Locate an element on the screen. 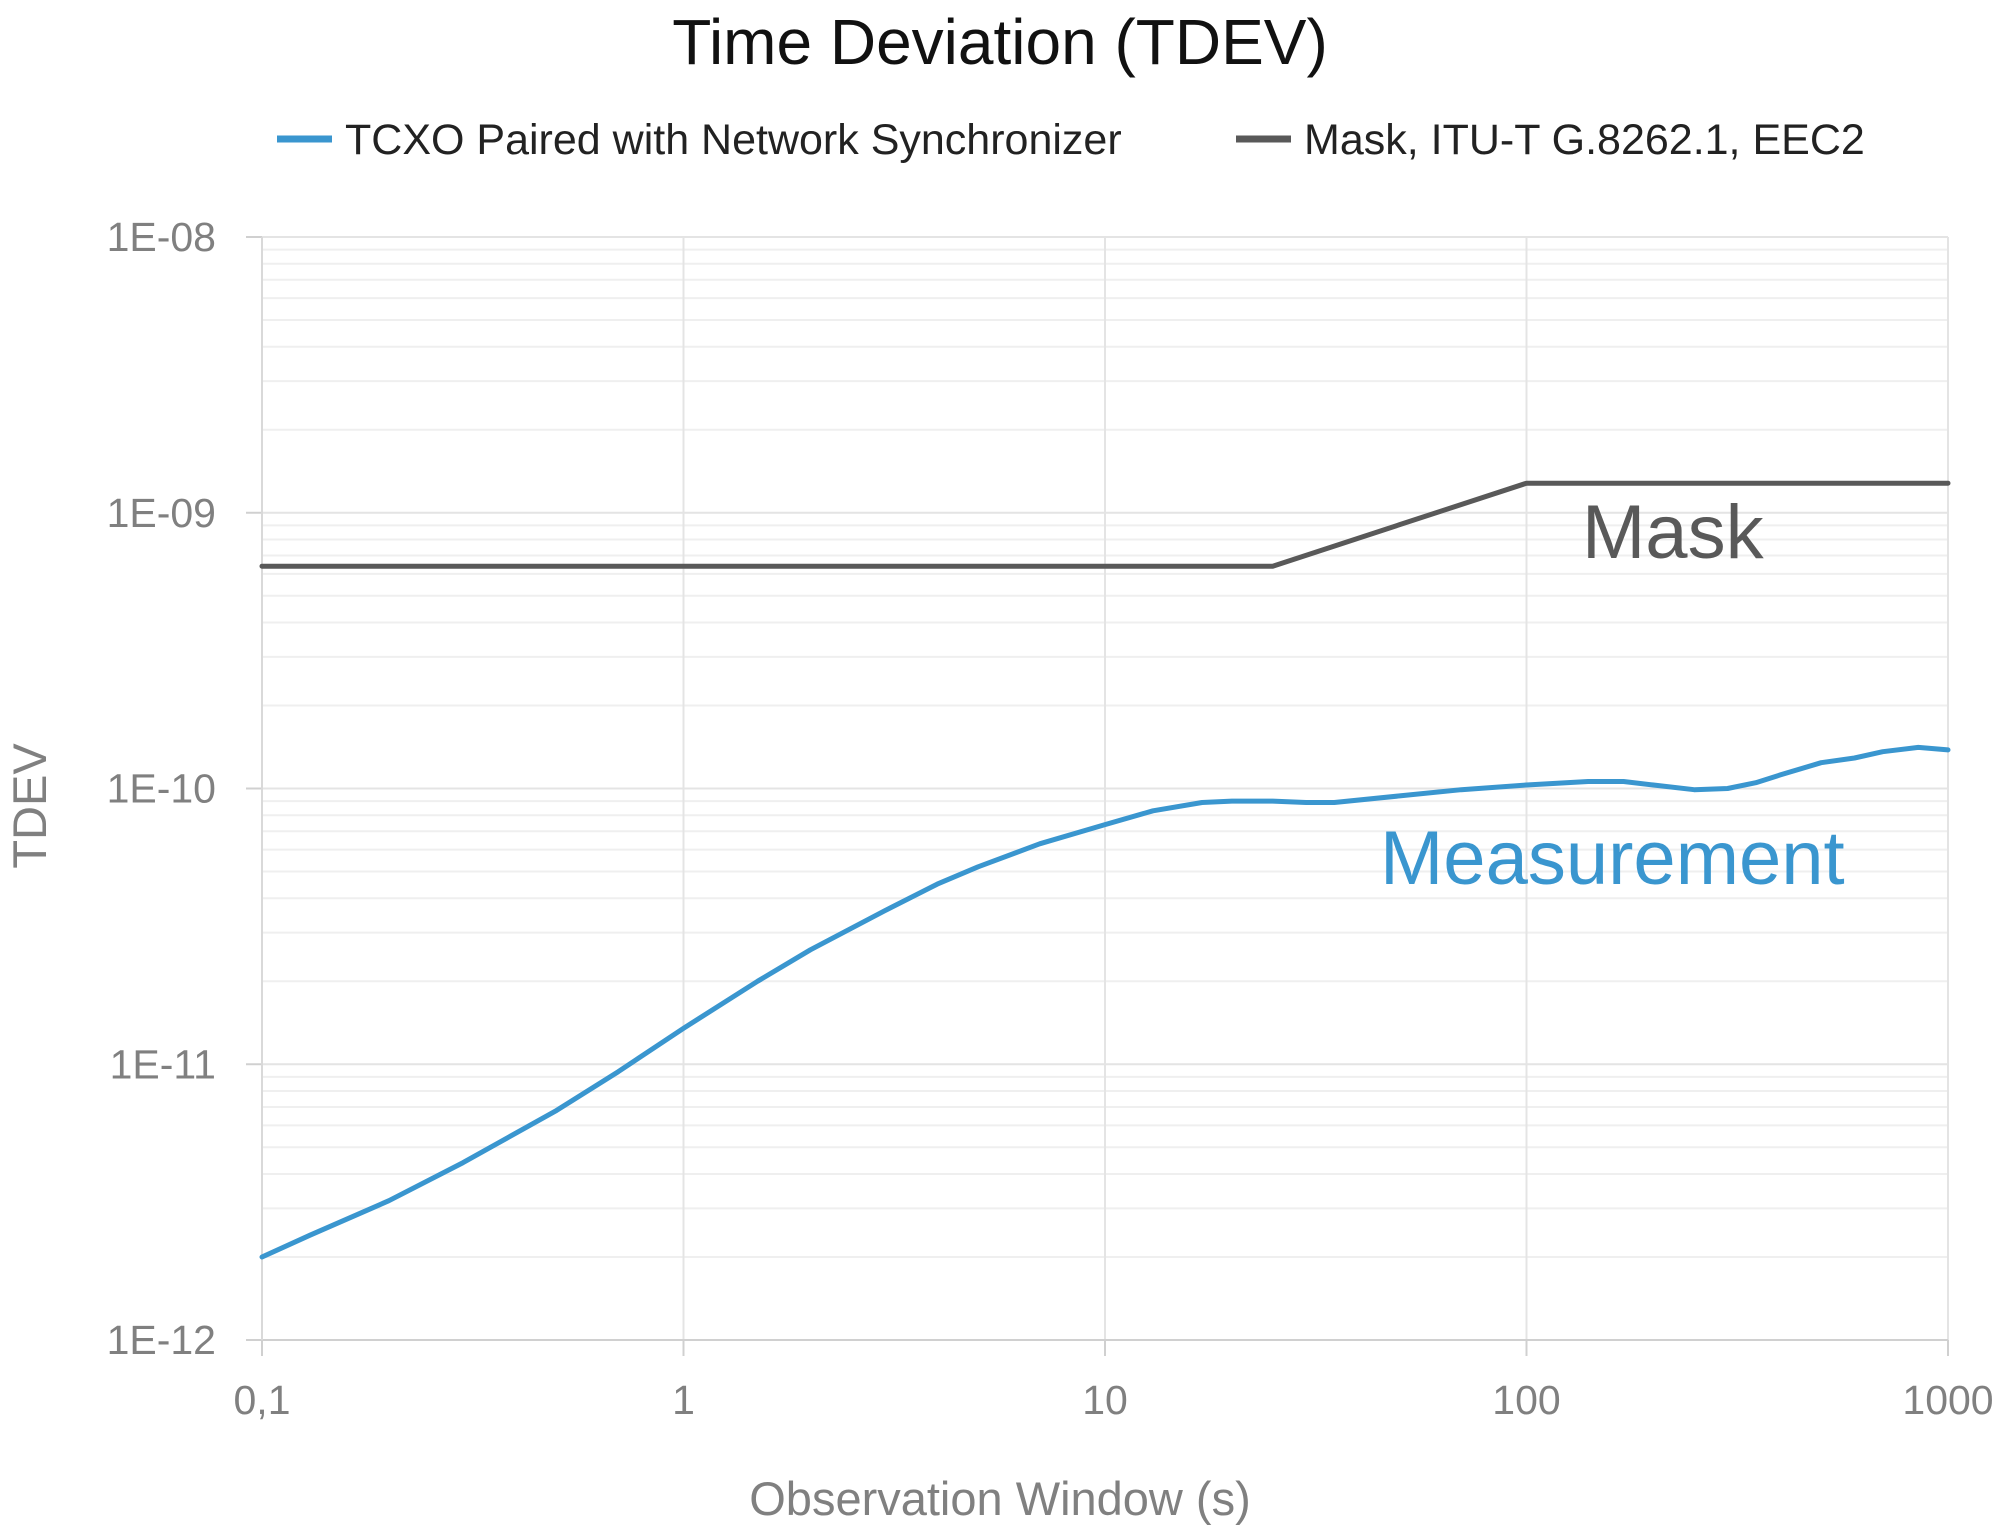 This screenshot has height=1536, width=2000. y-tick-label: 1E-11 is located at coordinates (163, 1064).